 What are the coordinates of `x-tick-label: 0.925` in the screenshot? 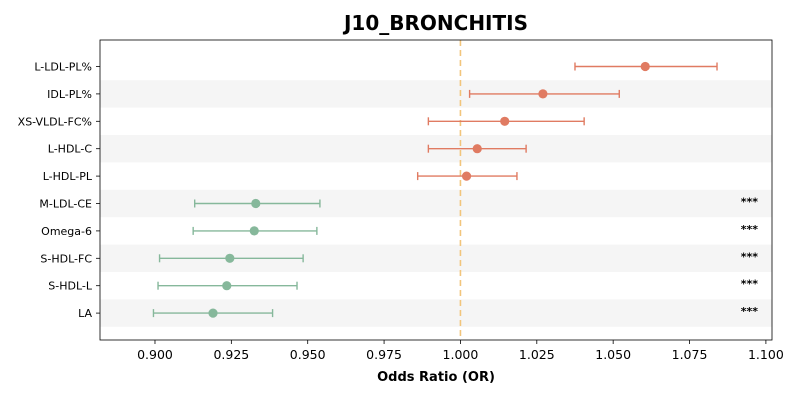 It's located at (231, 354).